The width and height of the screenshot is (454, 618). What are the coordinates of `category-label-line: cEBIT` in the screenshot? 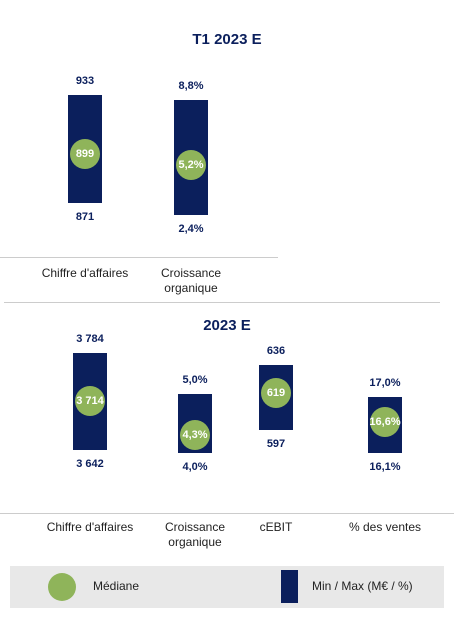 It's located at (276, 527).